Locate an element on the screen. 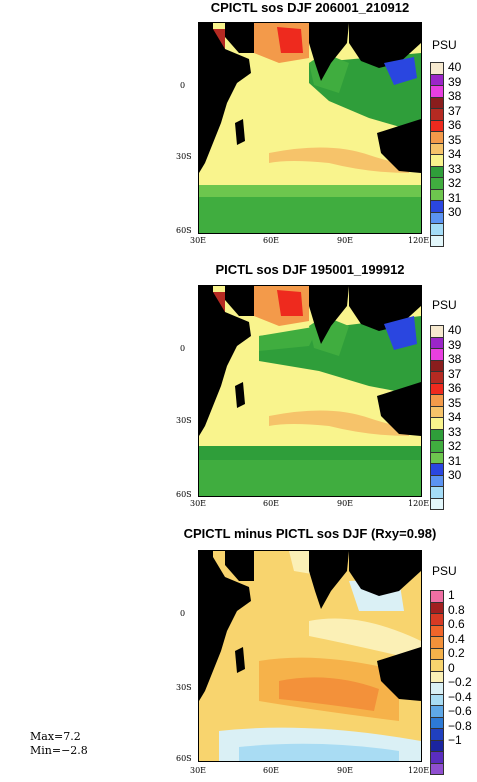  panel3-colorbar: 1 0.8 0.6 0.4 0.2 0 −0.2 −0.4 −0.6 −0.8 −1 is located at coordinates (451, 681).